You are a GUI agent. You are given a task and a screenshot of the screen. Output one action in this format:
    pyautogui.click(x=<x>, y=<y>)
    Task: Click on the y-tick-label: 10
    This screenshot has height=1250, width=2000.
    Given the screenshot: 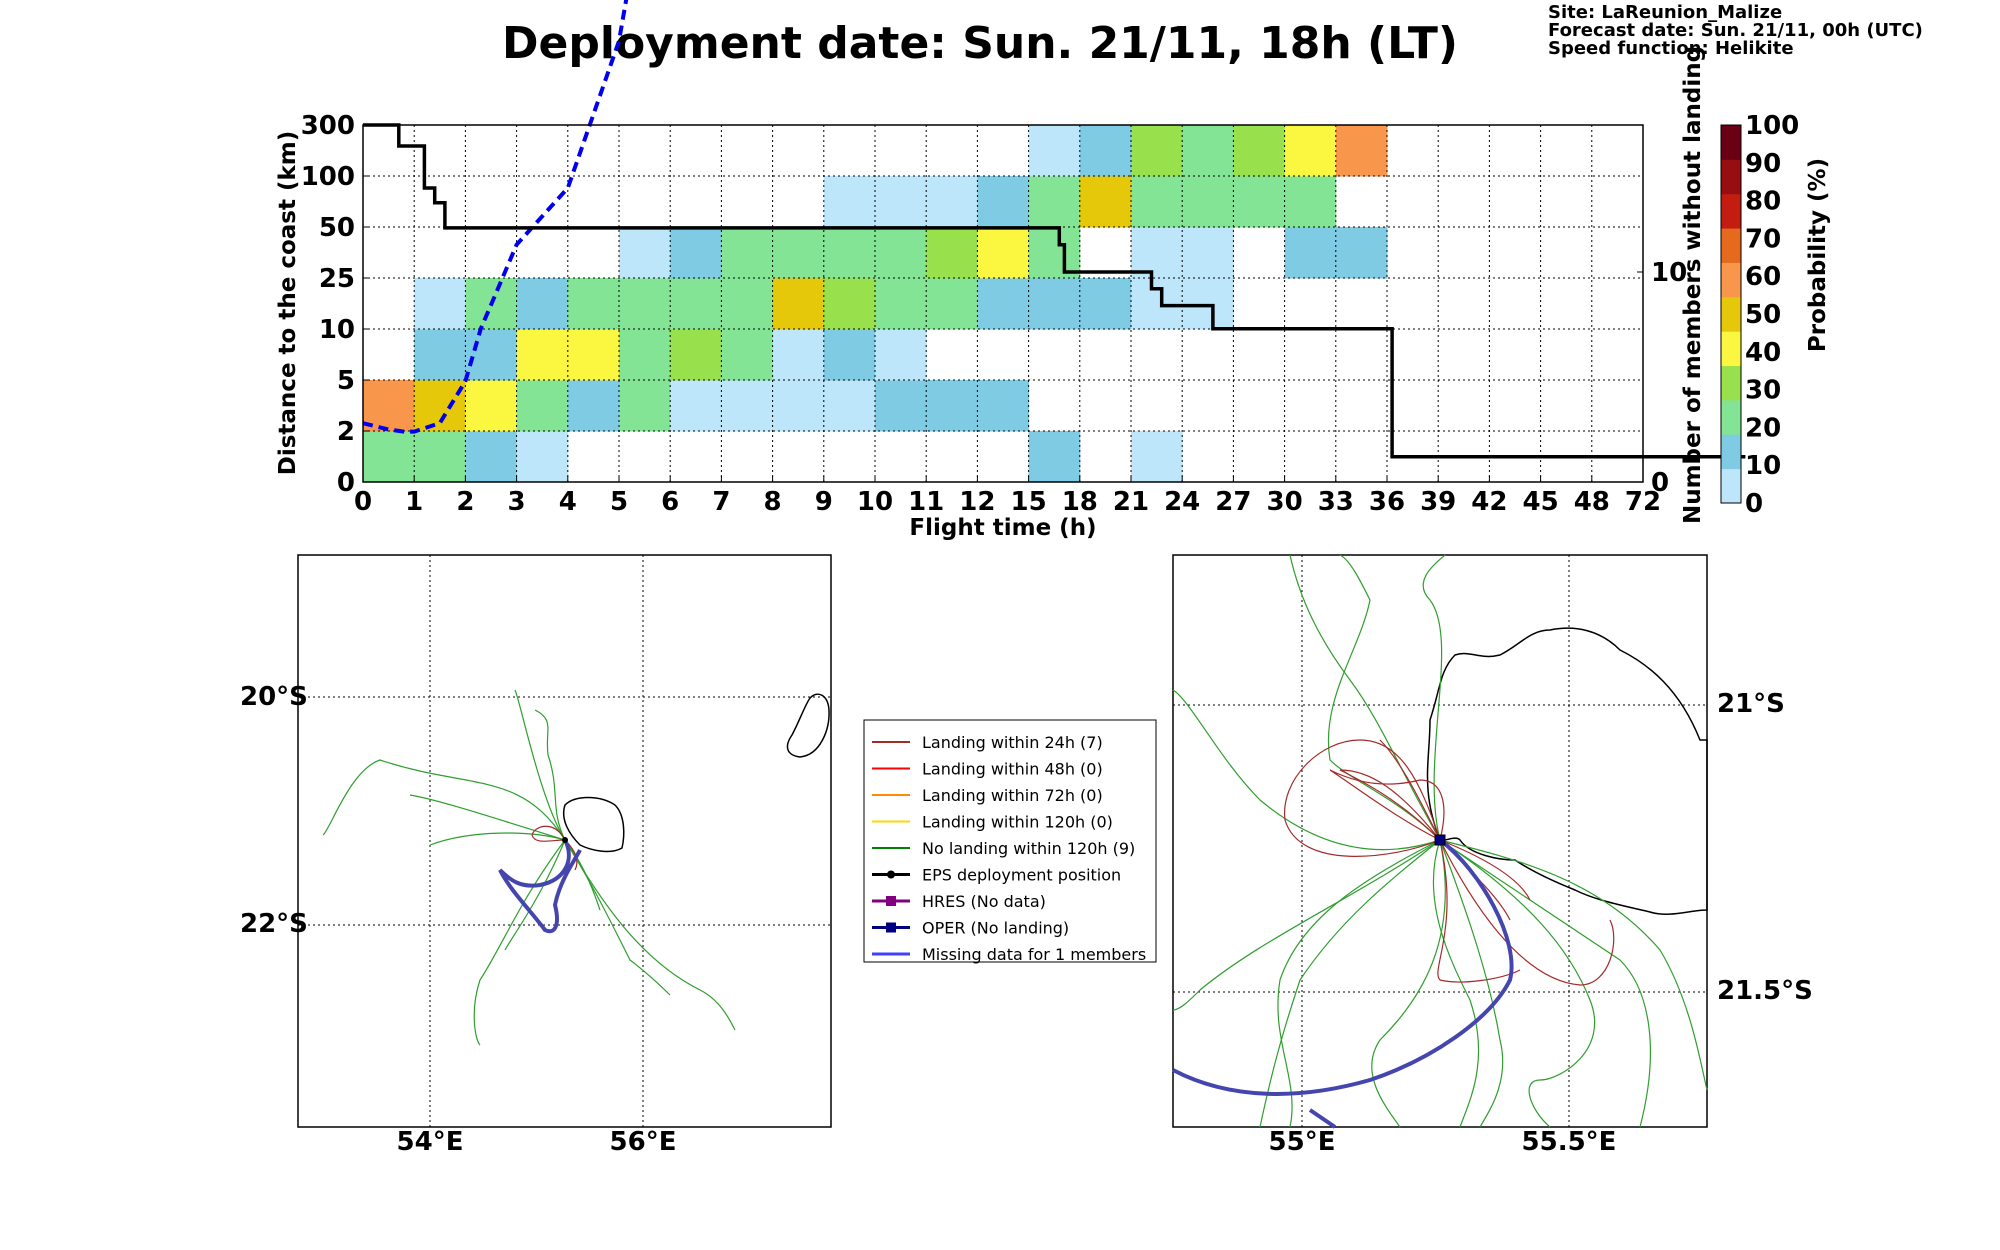 What is the action you would take?
    pyautogui.click(x=337, y=330)
    